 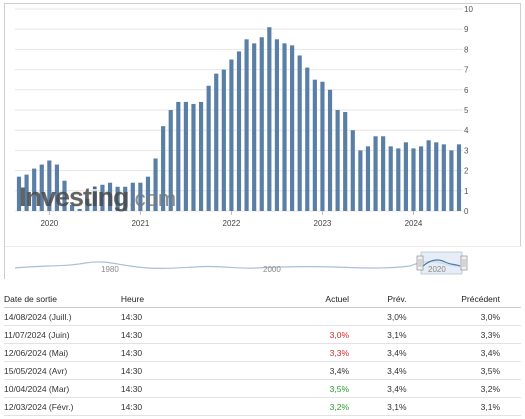 I want to click on y-tick-label: 1, so click(x=466, y=191).